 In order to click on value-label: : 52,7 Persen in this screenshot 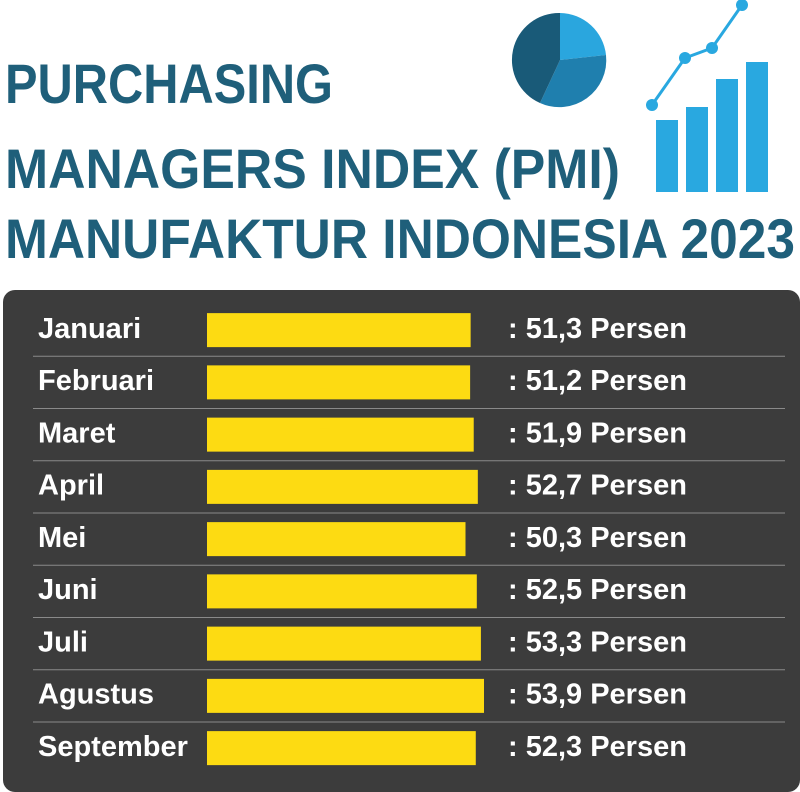, I will do `click(597, 486)`.